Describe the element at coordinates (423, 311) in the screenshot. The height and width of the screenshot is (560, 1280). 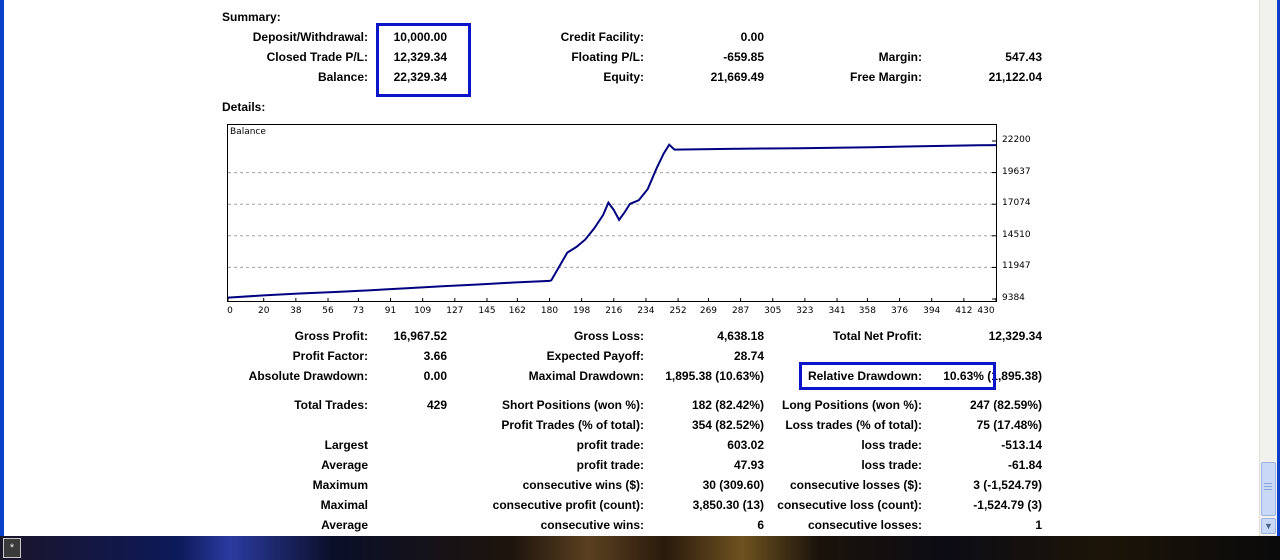
I see `chart-xtick-label: 109` at that location.